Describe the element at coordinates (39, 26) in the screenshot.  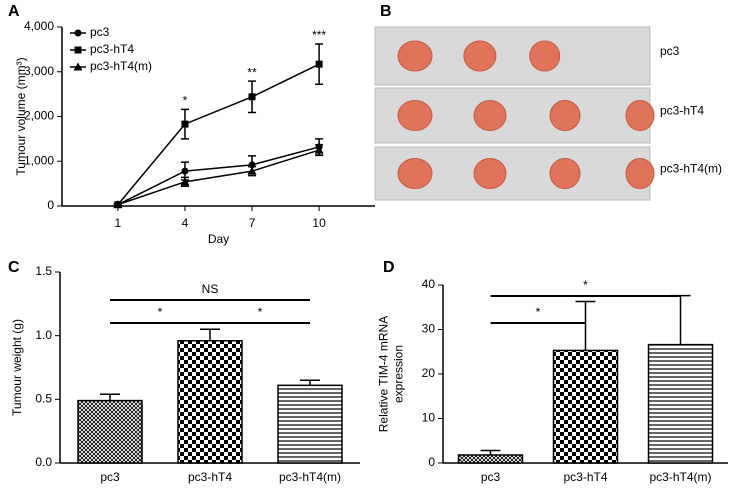
I see `y-tick-label: 4,000` at that location.